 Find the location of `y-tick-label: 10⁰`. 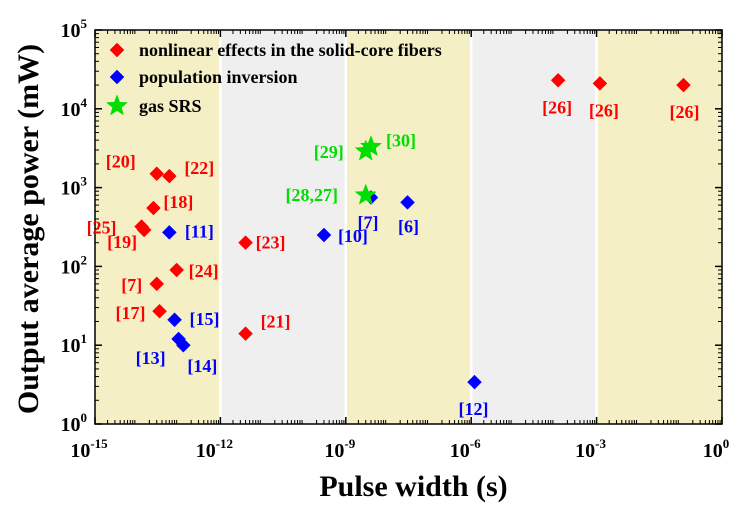

y-tick-label: 10⁰ is located at coordinates (74, 423).